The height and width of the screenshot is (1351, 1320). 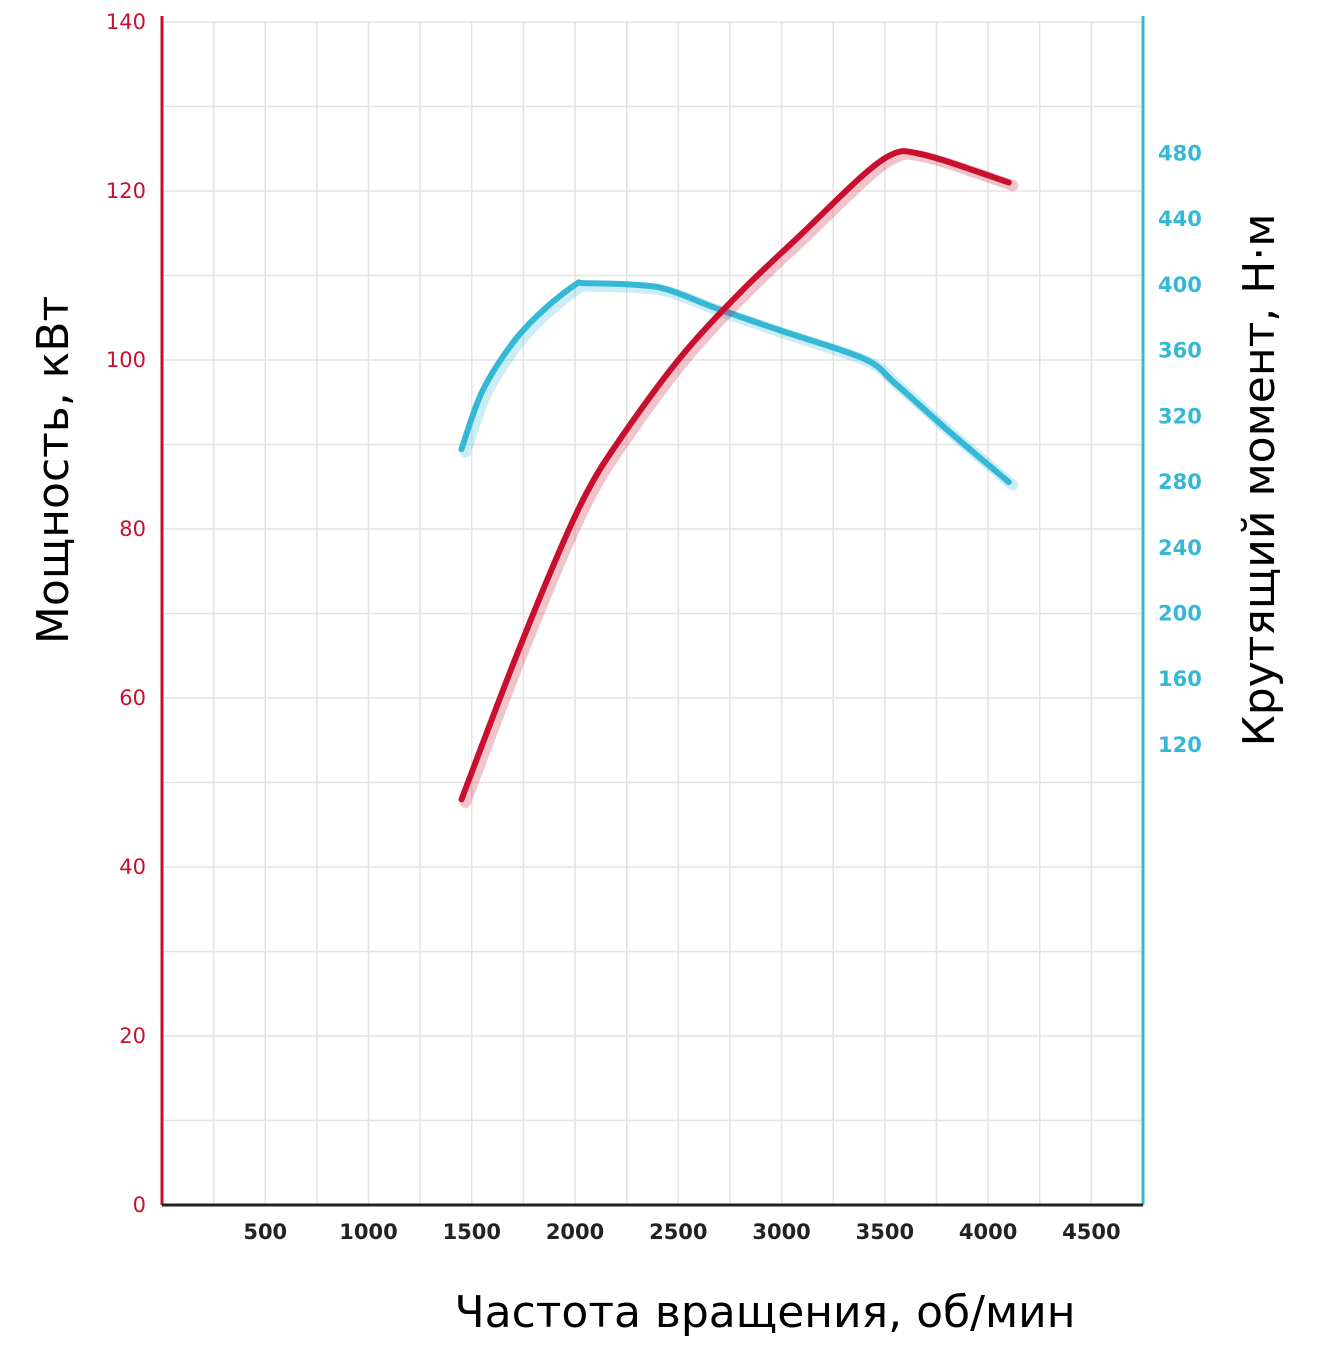 I want to click on right-tick-label: 440, so click(x=1180, y=219).